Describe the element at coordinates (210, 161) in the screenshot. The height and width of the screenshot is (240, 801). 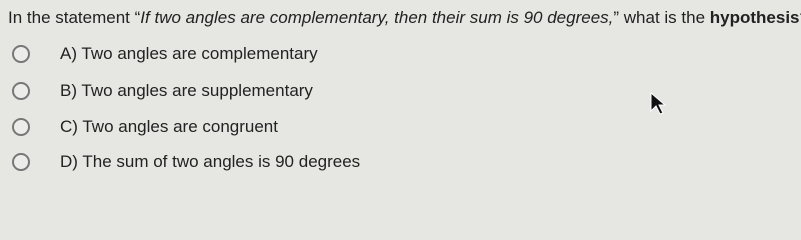
I see `option-label: D) The sum of two angles is 90 degrees` at that location.